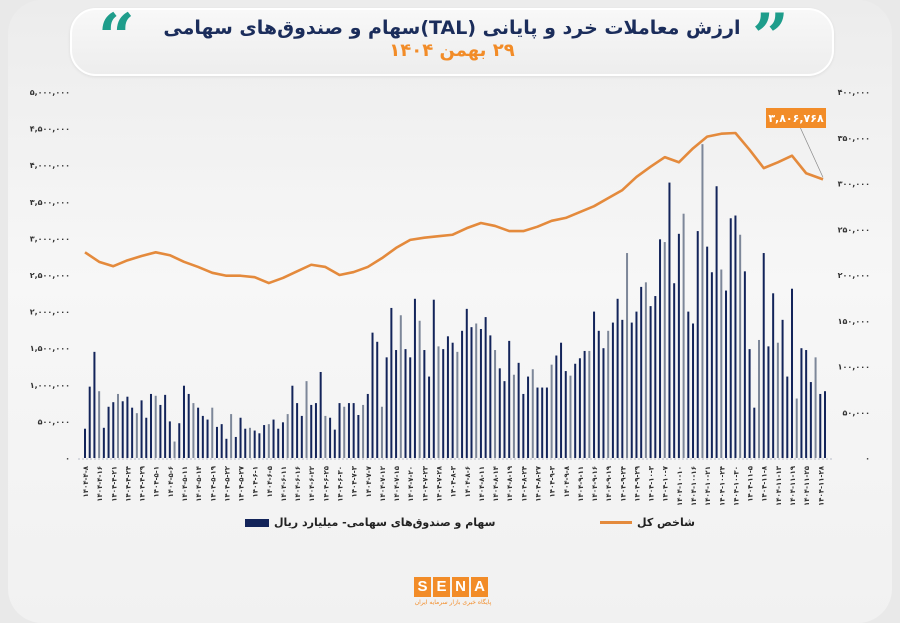 This screenshot has width=900, height=623. I want to click on x-tick-label: ۱۴۰۴-۸-۲۴, so click(524, 483).